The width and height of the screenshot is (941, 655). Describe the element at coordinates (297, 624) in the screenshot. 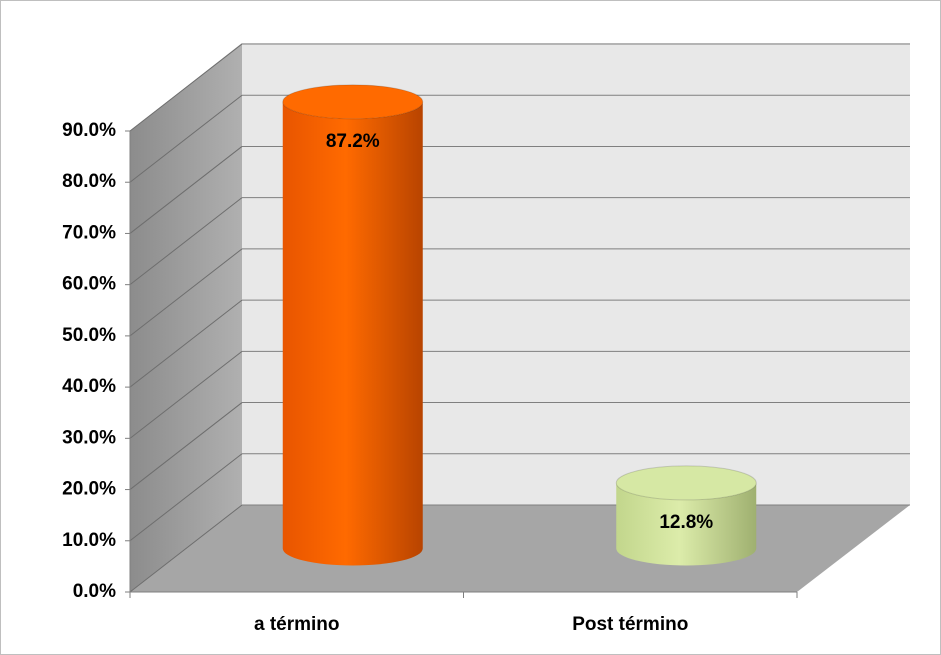

I see `x-tick-label: a término` at that location.